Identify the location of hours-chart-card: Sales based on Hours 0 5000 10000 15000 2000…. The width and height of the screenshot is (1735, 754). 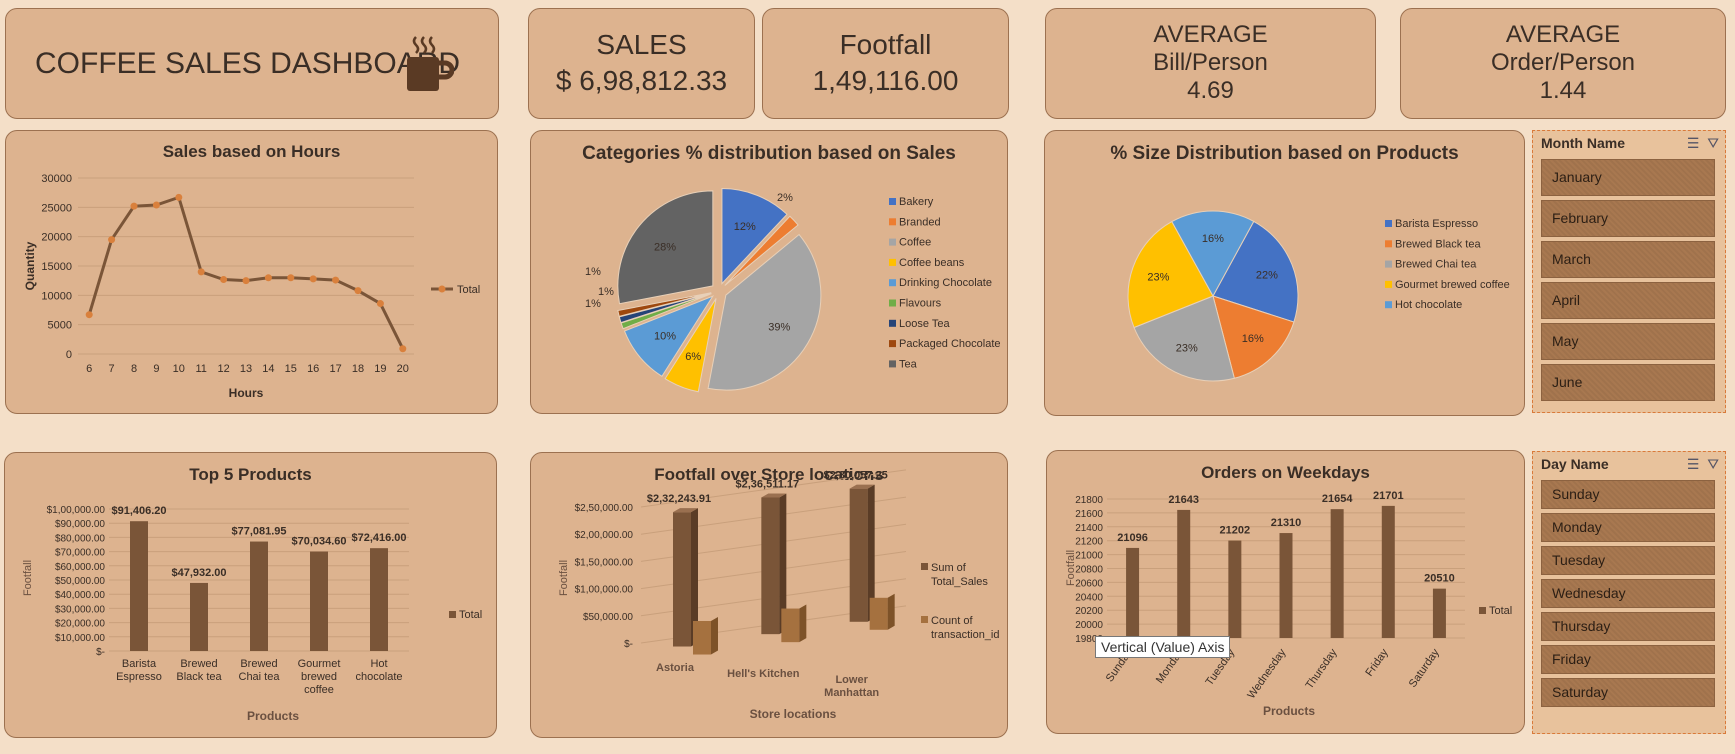
(251, 272).